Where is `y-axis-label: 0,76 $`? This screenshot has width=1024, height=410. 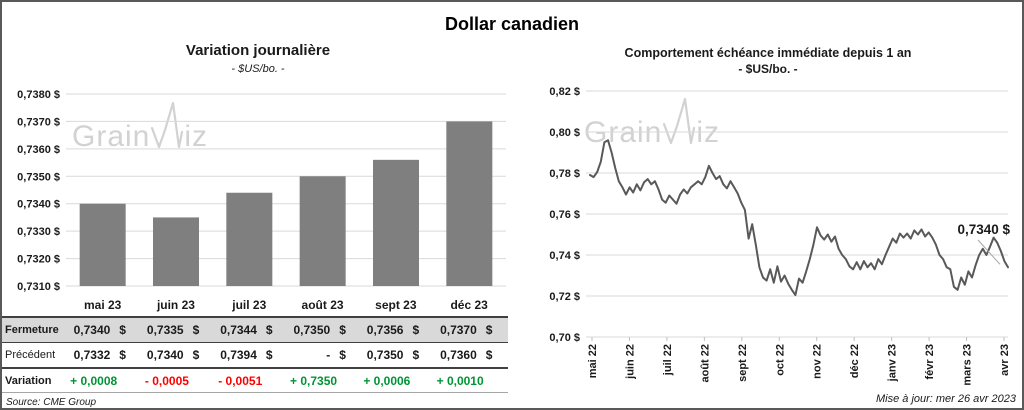 y-axis-label: 0,76 $ is located at coordinates (564, 215).